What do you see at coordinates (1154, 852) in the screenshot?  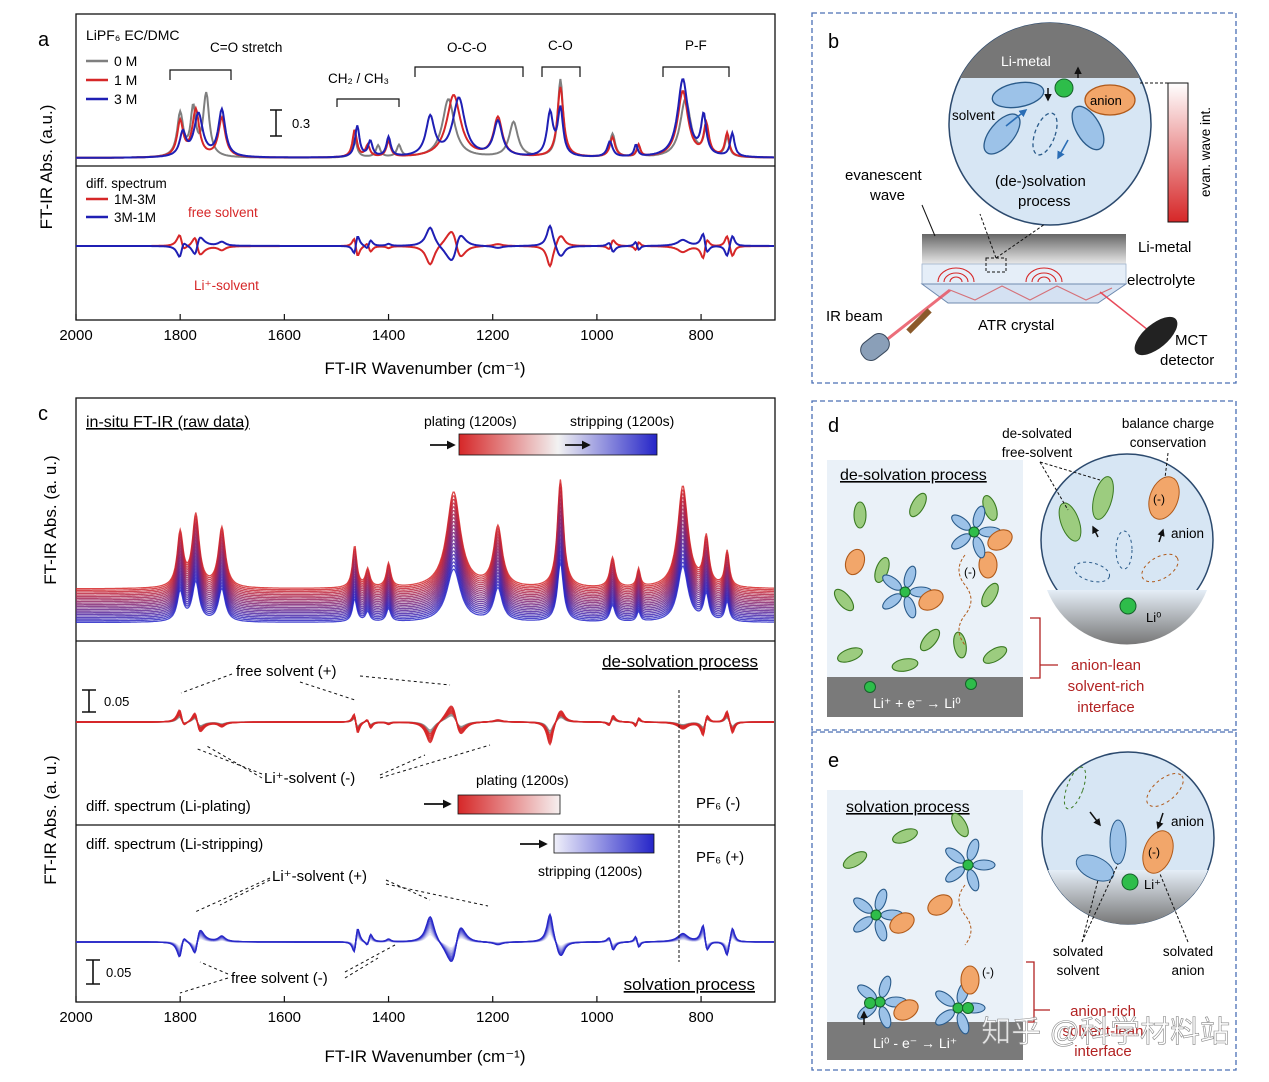 I see `e-anion-minus: (-)` at bounding box center [1154, 852].